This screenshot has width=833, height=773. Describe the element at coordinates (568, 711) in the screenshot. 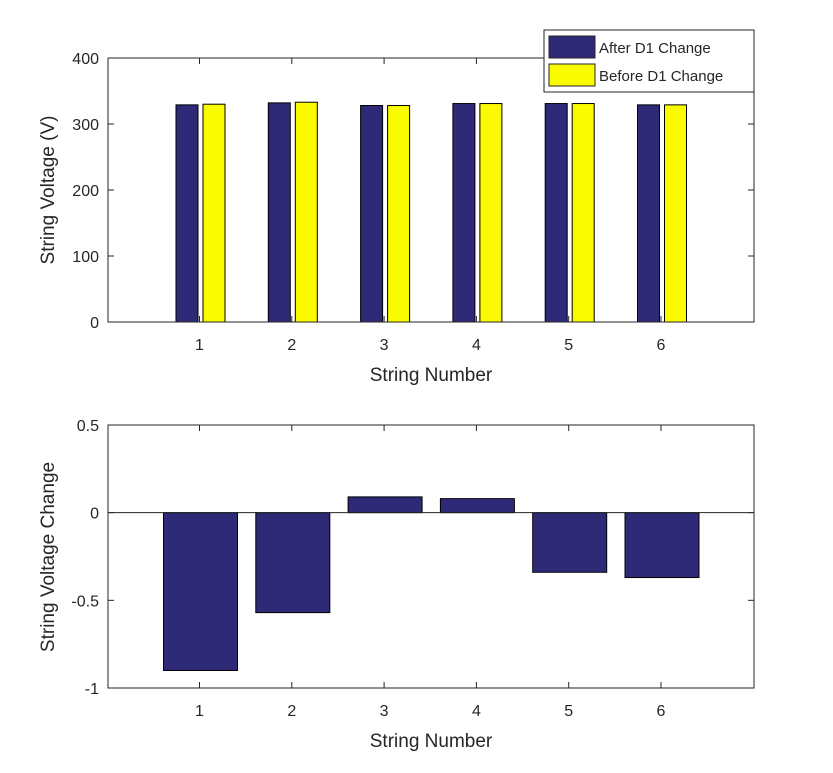

I see `bottom-x-tick-label: 5` at that location.